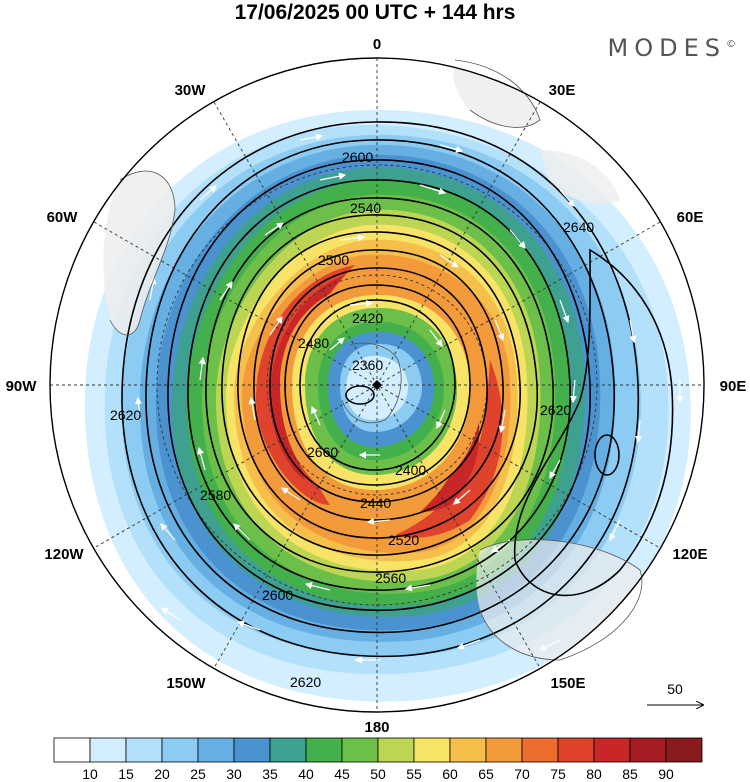 Image resolution: width=750 pixels, height=782 pixels. Describe the element at coordinates (690, 217) in the screenshot. I see `lon-label-60e: 60E` at that location.